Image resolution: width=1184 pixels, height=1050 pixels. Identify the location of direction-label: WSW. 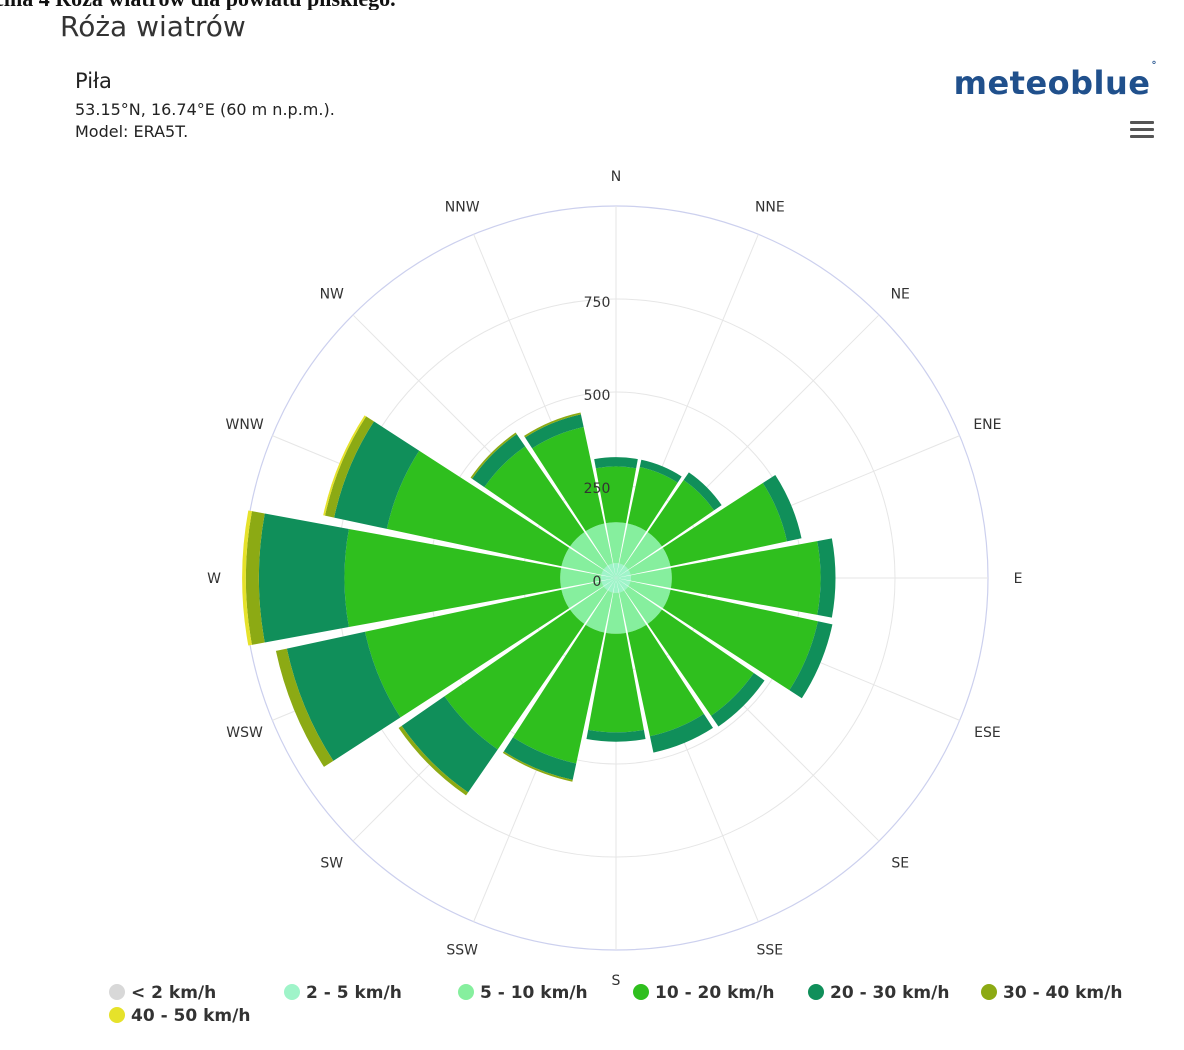
(244, 733).